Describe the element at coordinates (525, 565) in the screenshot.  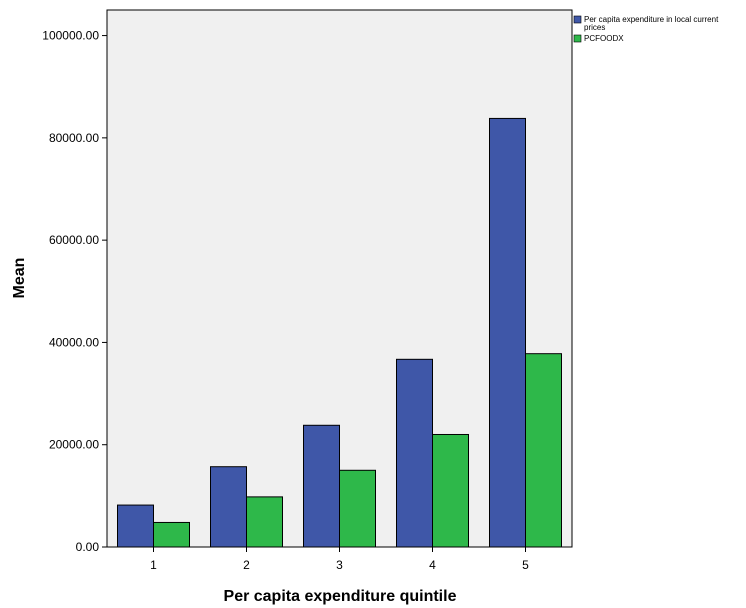
I see `x-tick-label: 5` at that location.